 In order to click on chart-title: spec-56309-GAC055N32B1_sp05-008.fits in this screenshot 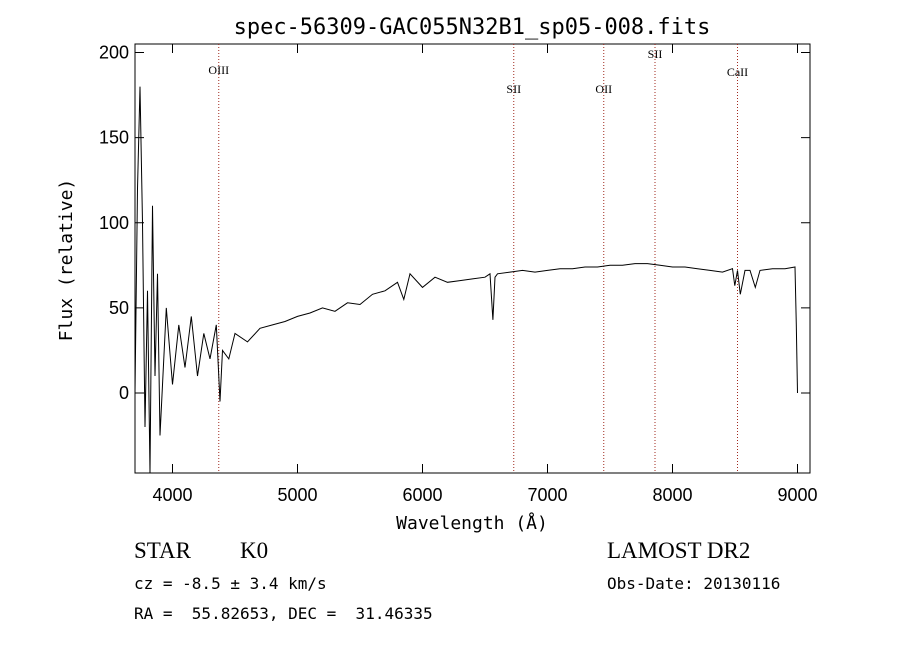, I will do `click(472, 27)`.